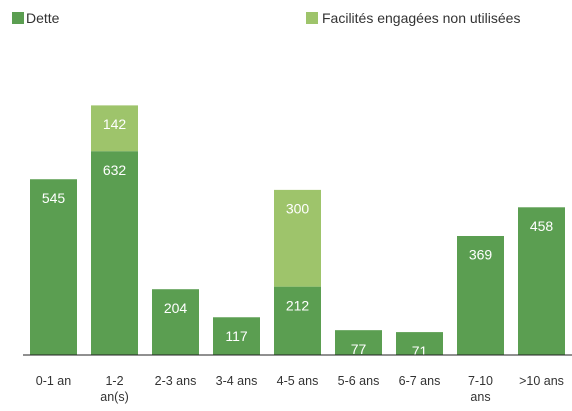 The width and height of the screenshot is (572, 411). Describe the element at coordinates (359, 349) in the screenshot. I see `value-label: 77` at that location.